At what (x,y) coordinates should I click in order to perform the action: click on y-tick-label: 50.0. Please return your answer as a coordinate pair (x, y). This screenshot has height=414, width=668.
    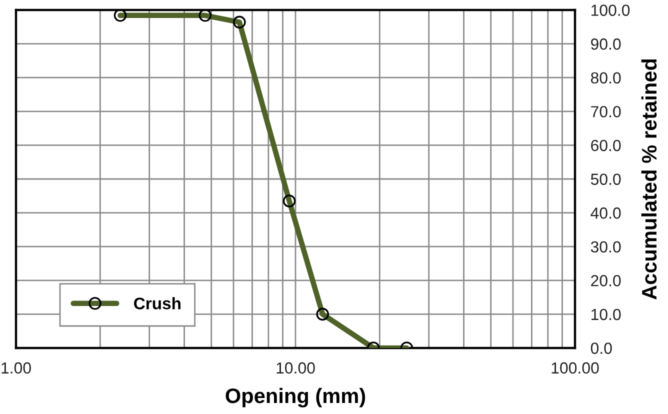
    Looking at the image, I should click on (605, 179).